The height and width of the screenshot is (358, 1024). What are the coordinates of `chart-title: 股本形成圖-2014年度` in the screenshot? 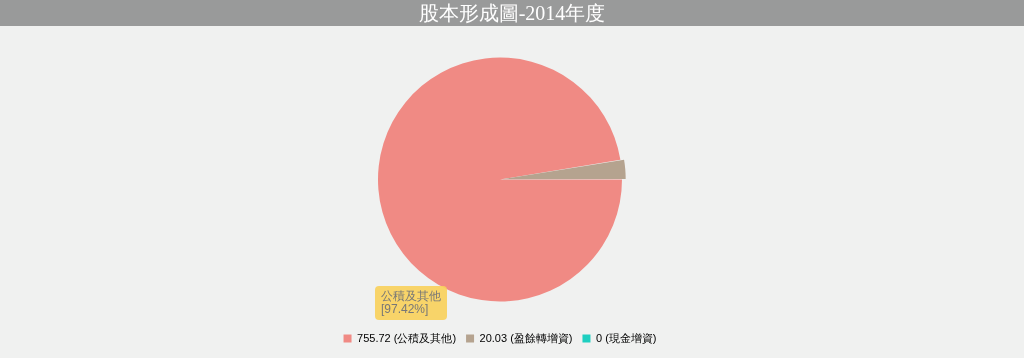 It's located at (512, 13).